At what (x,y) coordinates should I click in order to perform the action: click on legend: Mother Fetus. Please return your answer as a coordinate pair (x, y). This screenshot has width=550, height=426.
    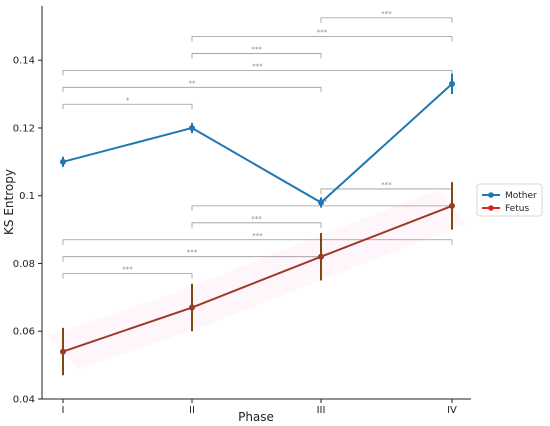
    Looking at the image, I should click on (509, 200).